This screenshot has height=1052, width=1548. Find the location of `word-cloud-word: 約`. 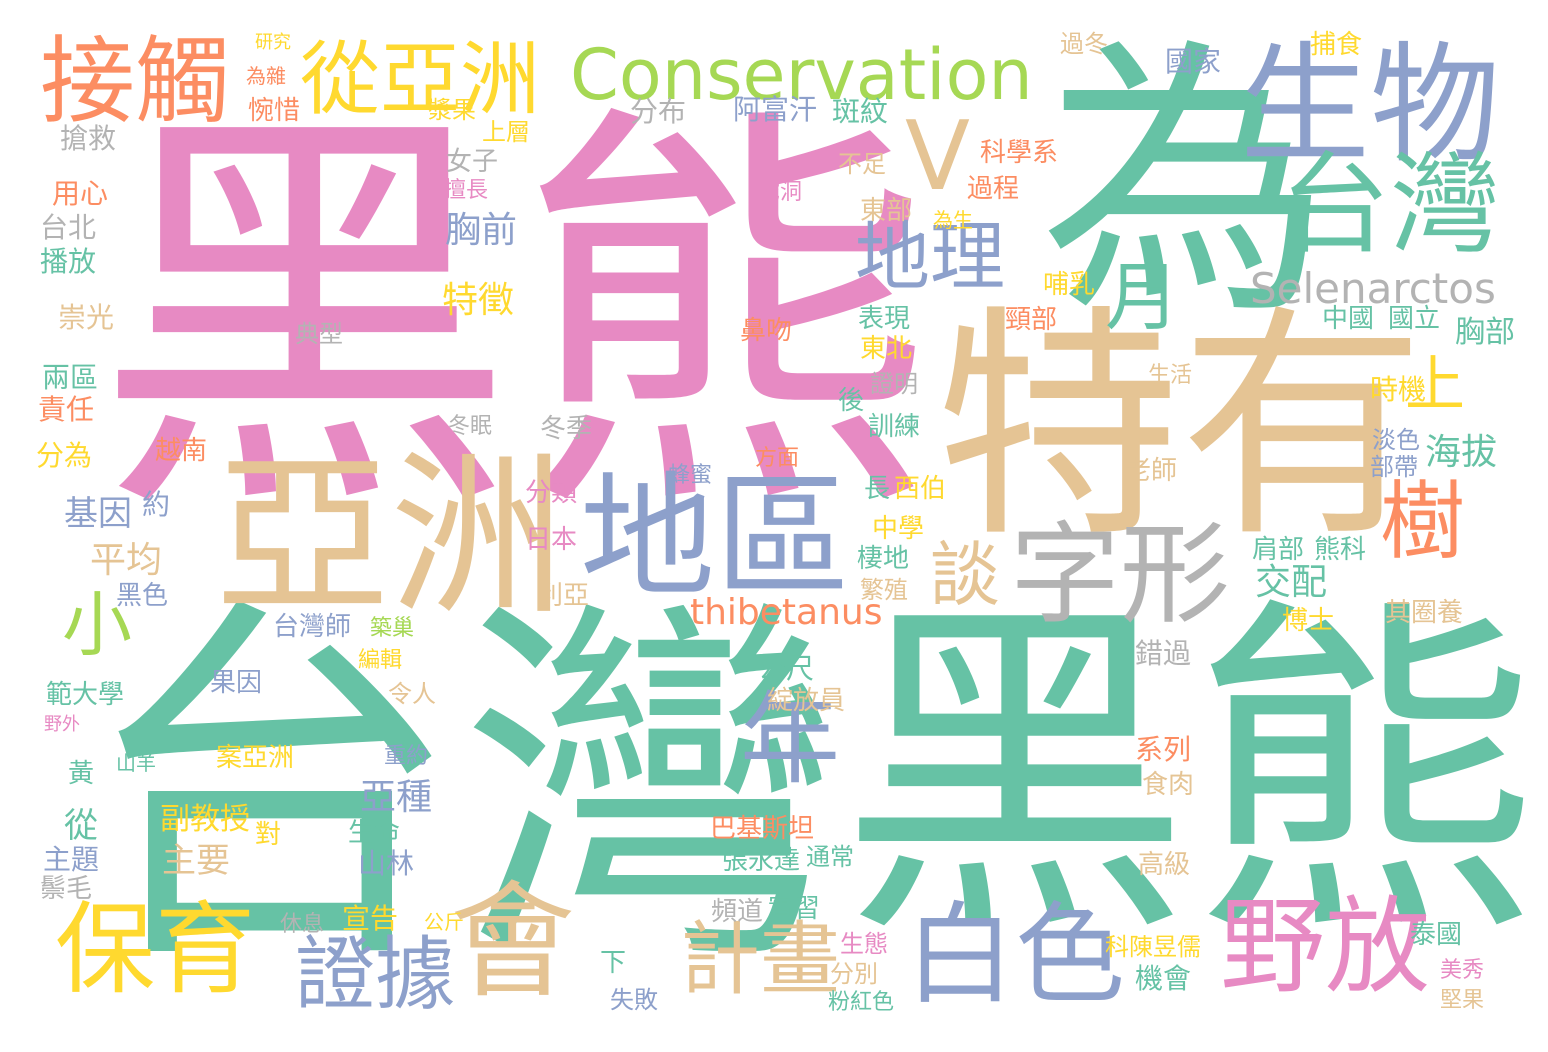

word-cloud-word: 約 is located at coordinates (156, 504).